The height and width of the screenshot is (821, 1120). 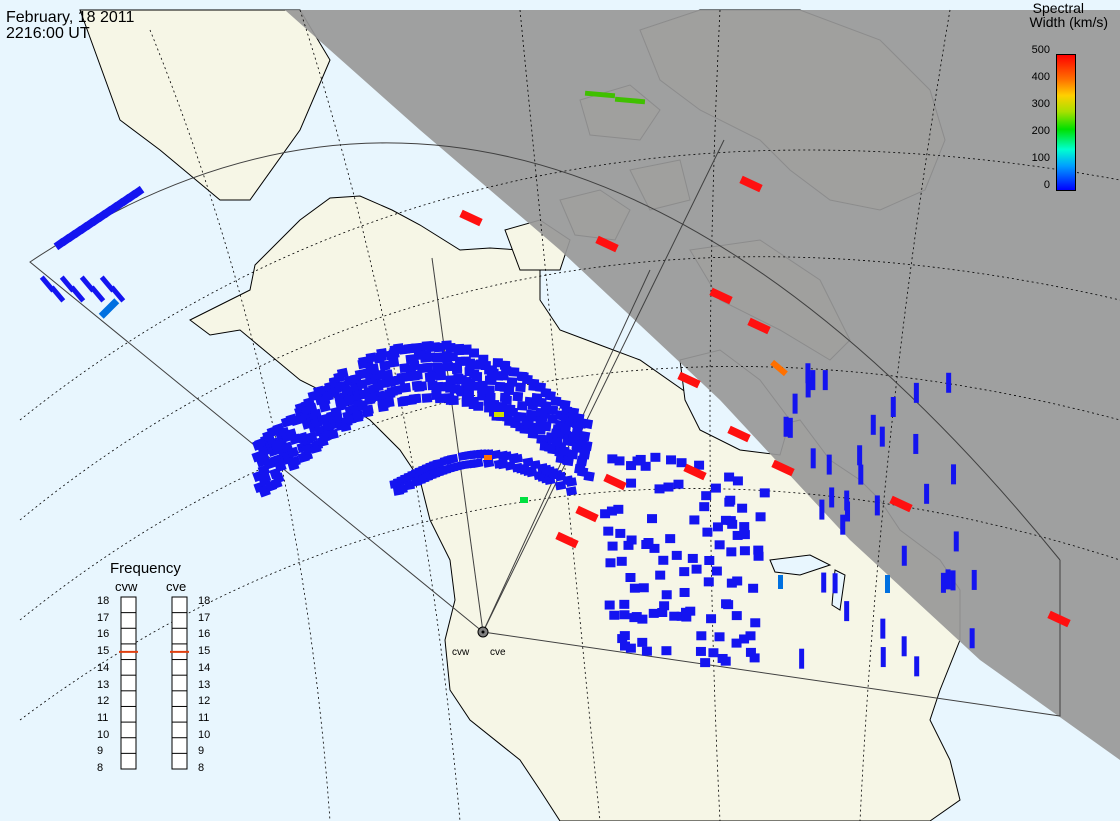 What do you see at coordinates (176, 586) in the screenshot?
I see `frequency-radar-cve: cve` at bounding box center [176, 586].